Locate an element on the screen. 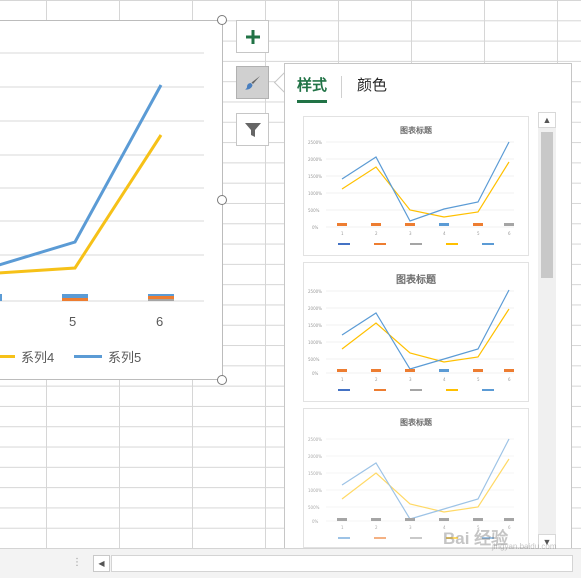 This screenshot has width=581, height=578. chart-filters-button is located at coordinates (252, 129).